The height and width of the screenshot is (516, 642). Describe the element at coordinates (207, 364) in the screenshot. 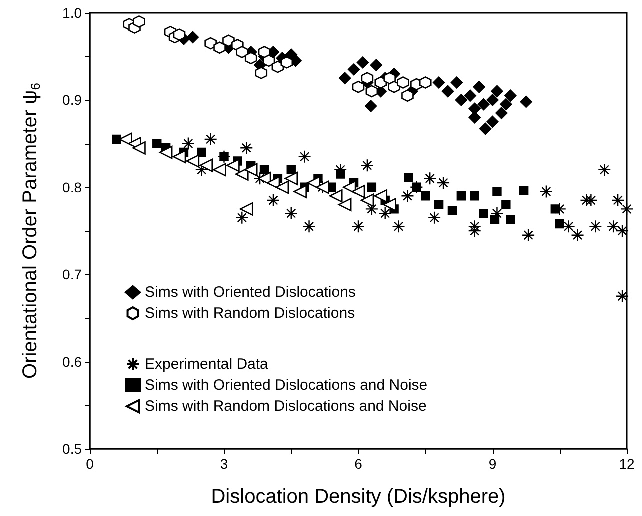

I see `legend-label: Experimental Data` at that location.